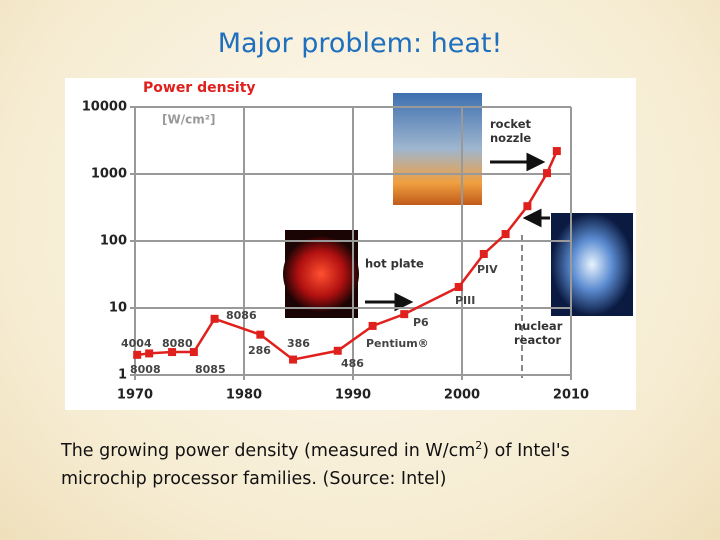 This screenshot has width=720, height=540. I want to click on annotation: rocket nozzle, so click(511, 131).